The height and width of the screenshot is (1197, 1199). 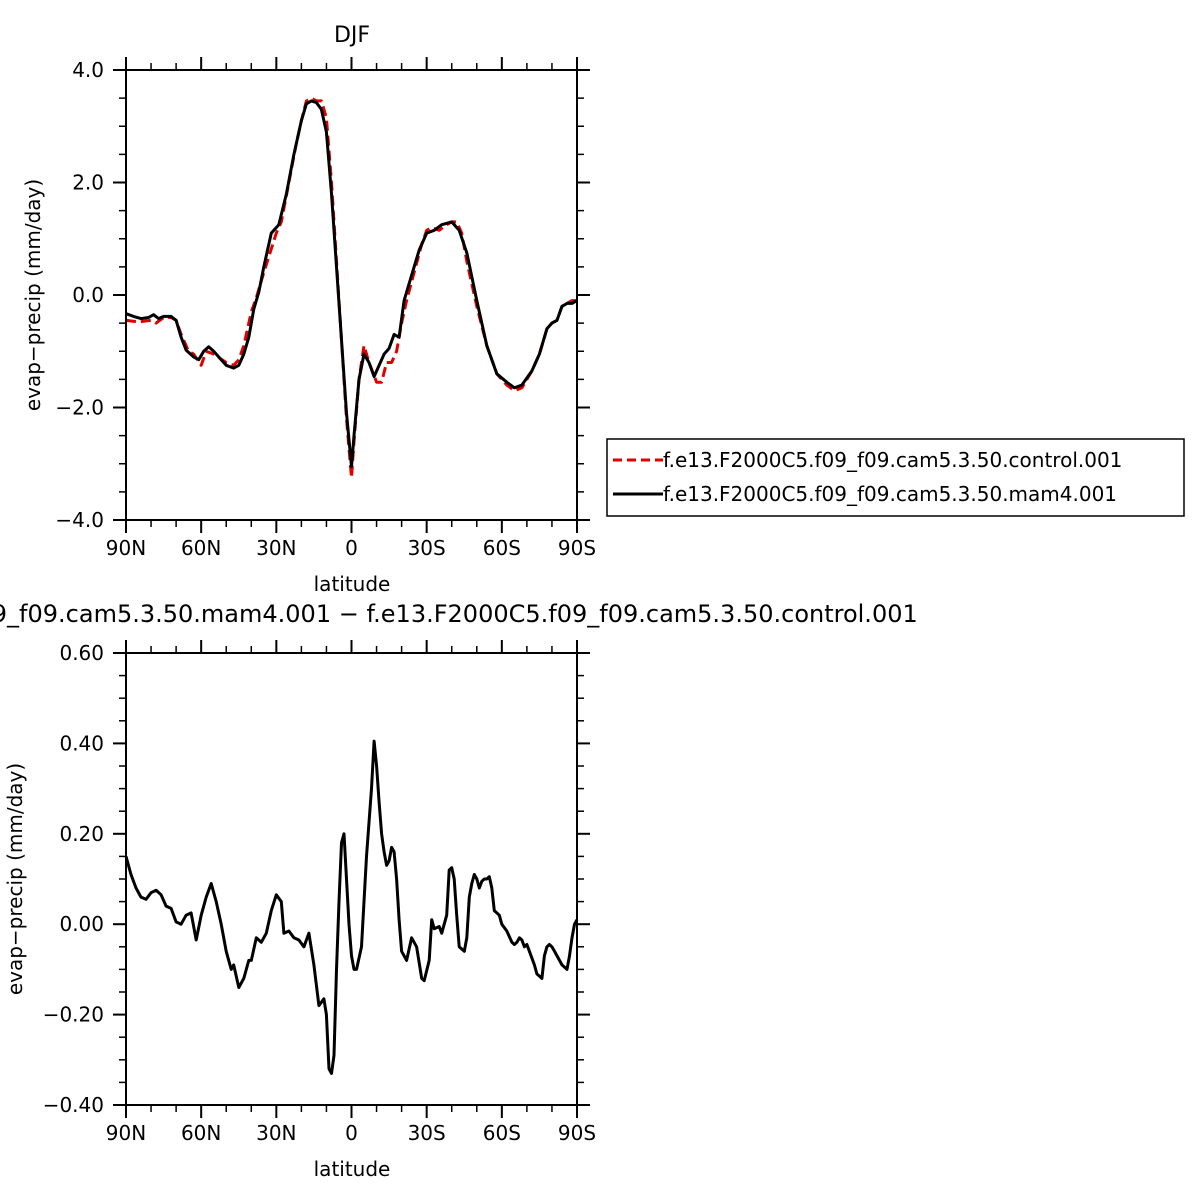 What do you see at coordinates (81, 653) in the screenshot?
I see `y-tick-label: 0.60` at bounding box center [81, 653].